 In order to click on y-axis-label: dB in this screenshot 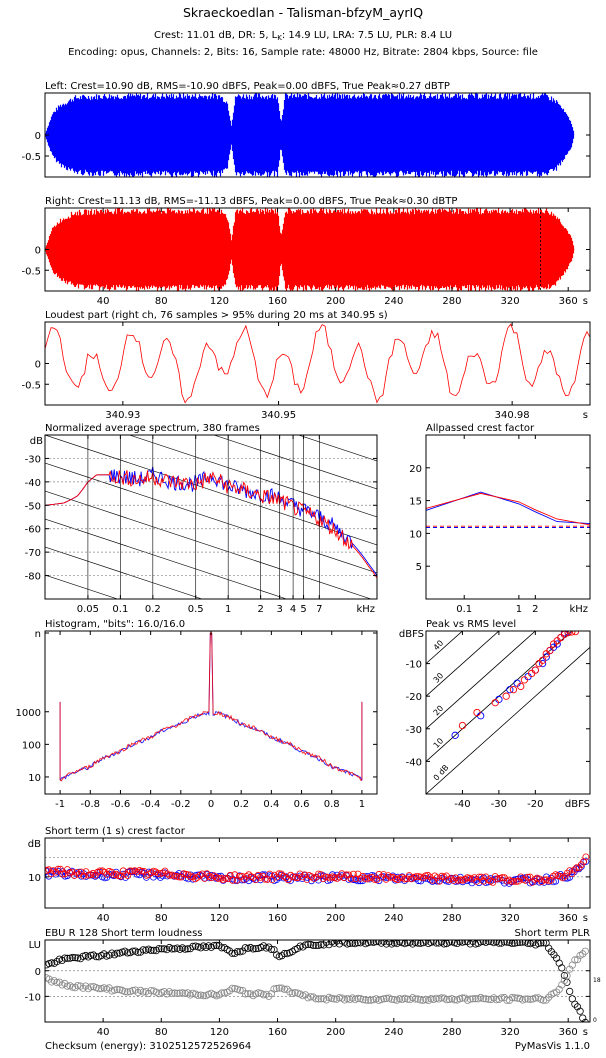, I will do `click(34, 844)`.